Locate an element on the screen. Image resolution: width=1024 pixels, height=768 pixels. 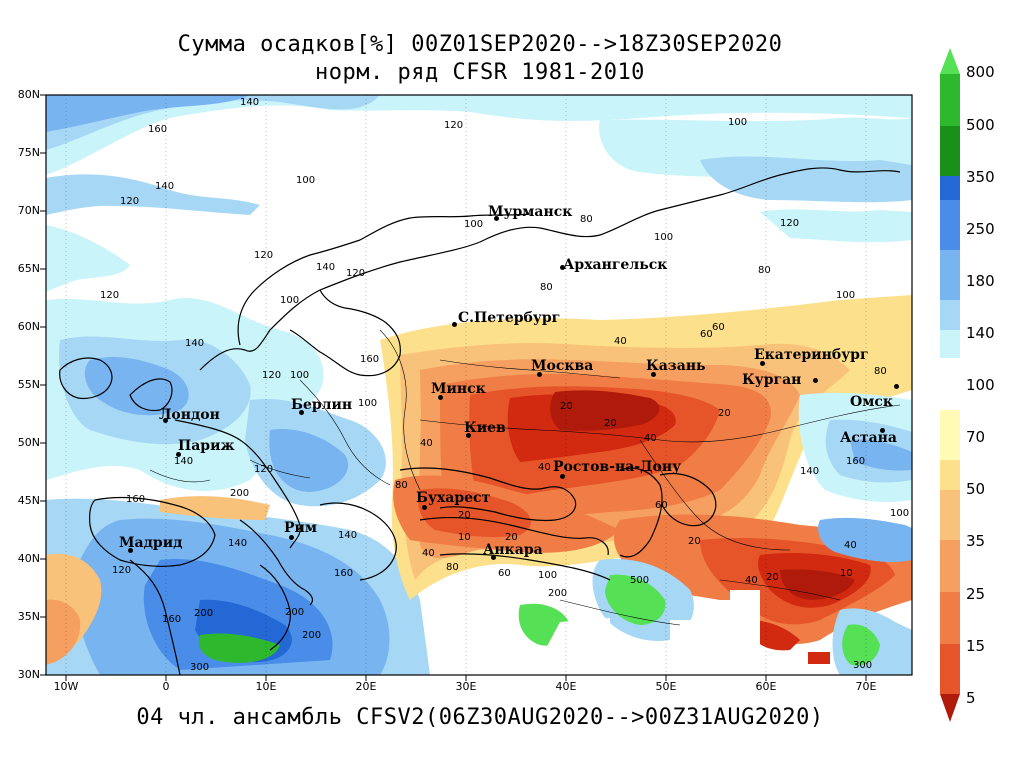
contour-label: 500 is located at coordinates (640, 580).